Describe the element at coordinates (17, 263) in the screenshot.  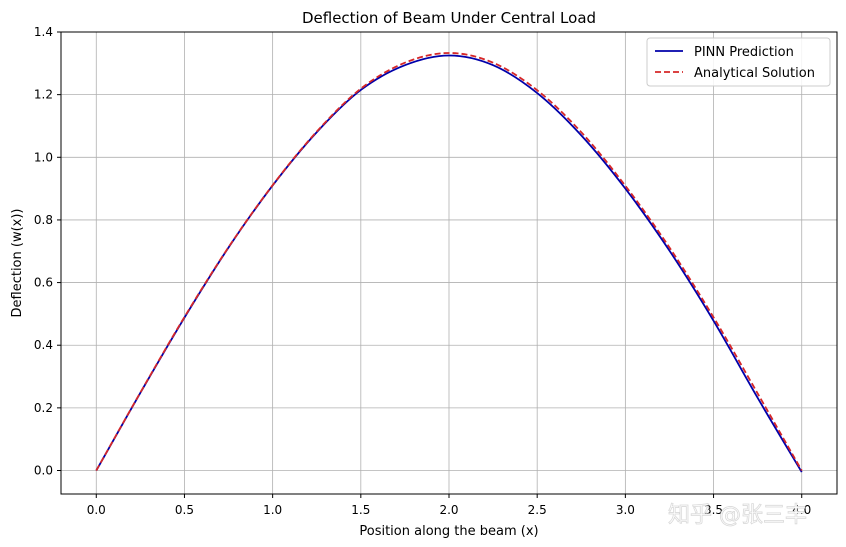
I see `y-axis-label: Deflection (w(x))` at that location.